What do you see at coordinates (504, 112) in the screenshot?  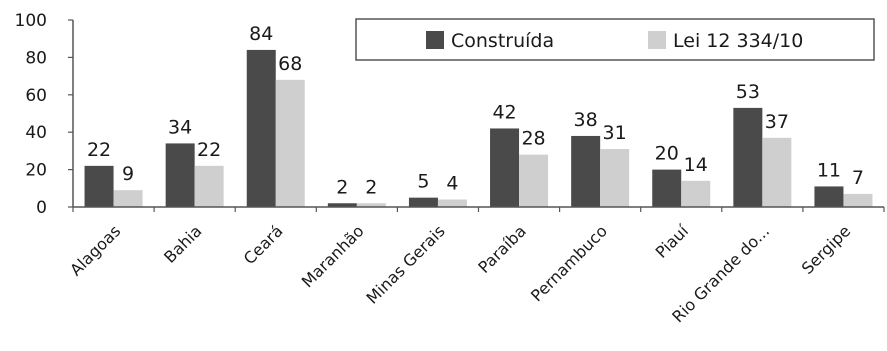 I see `data-label: 42` at bounding box center [504, 112].